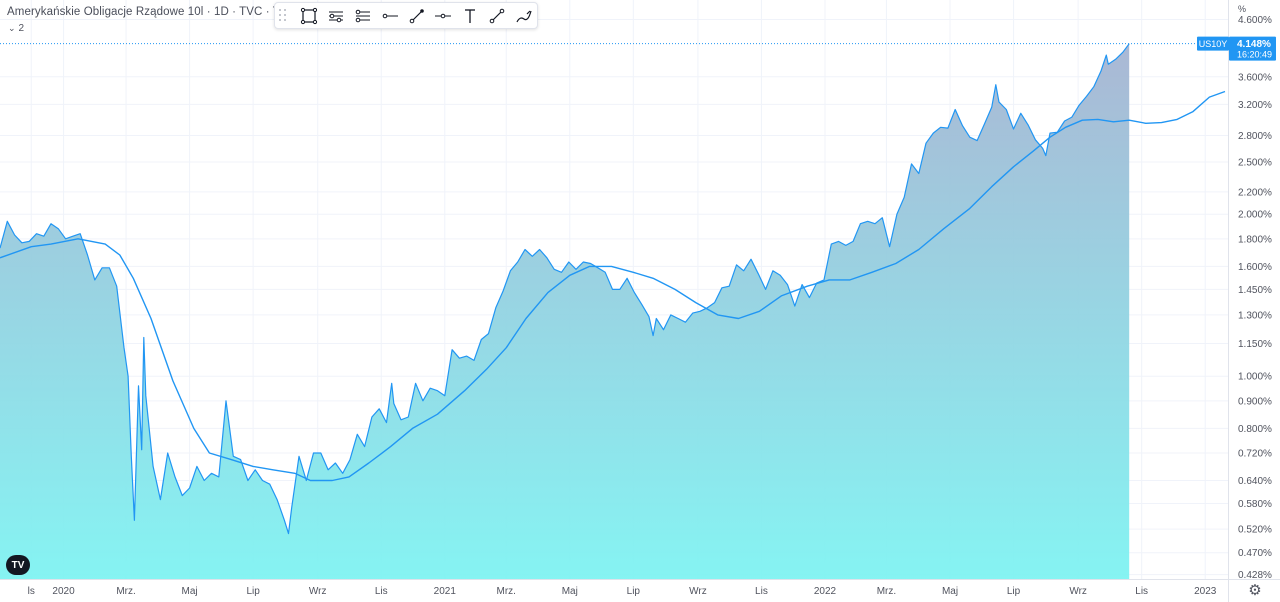  Describe the element at coordinates (825, 591) in the screenshot. I see `x-tick-label: 2022` at that location.